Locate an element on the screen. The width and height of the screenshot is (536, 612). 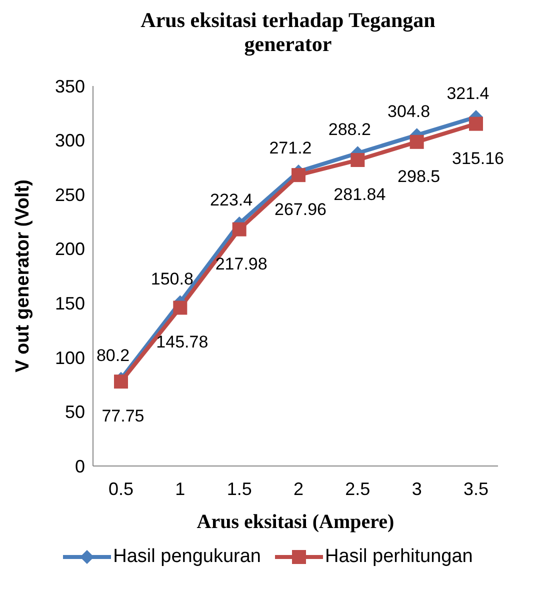
x-axis-title: Arus eksitasi (Ampere) is located at coordinates (295, 522).